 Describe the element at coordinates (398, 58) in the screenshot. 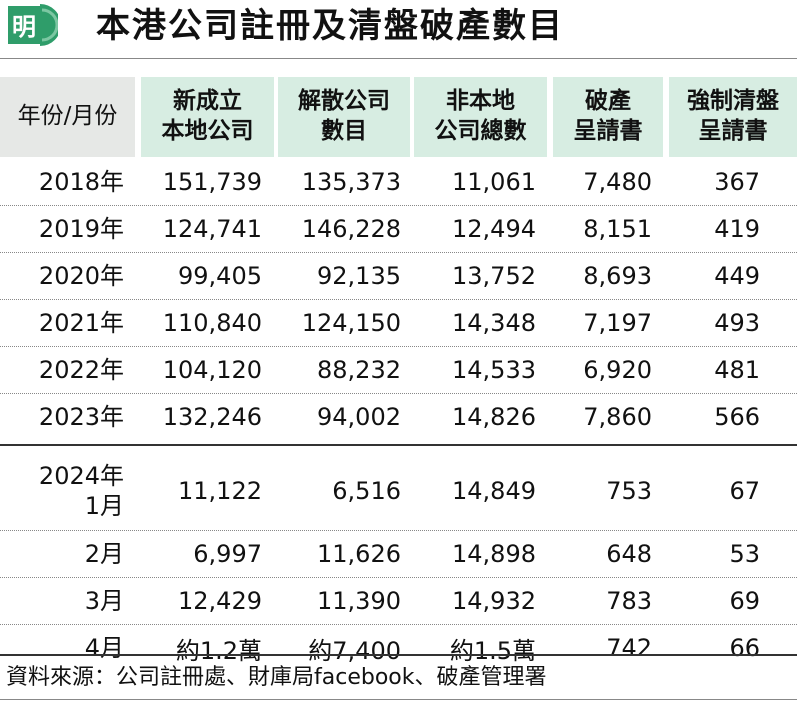

I see `title-divider` at that location.